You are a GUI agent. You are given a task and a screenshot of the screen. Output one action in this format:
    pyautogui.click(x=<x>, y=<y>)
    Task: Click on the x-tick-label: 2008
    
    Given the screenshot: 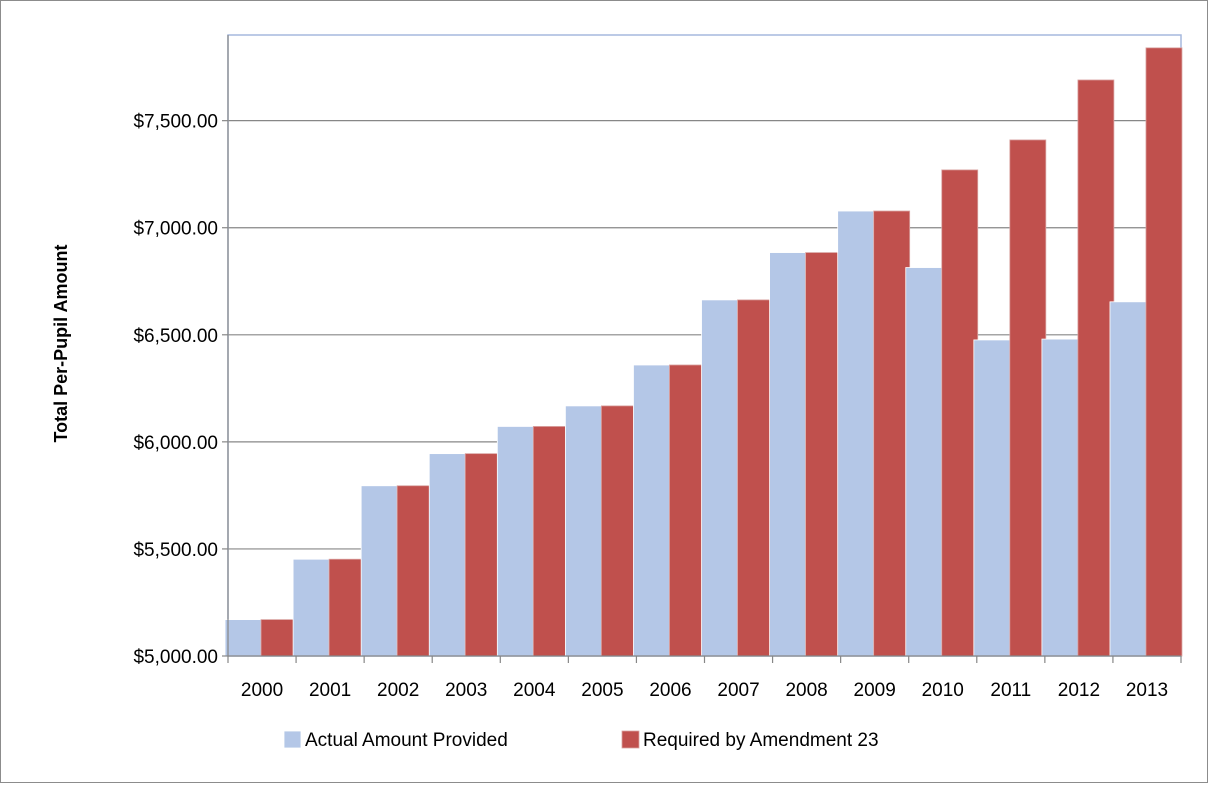 What is the action you would take?
    pyautogui.click(x=806, y=690)
    